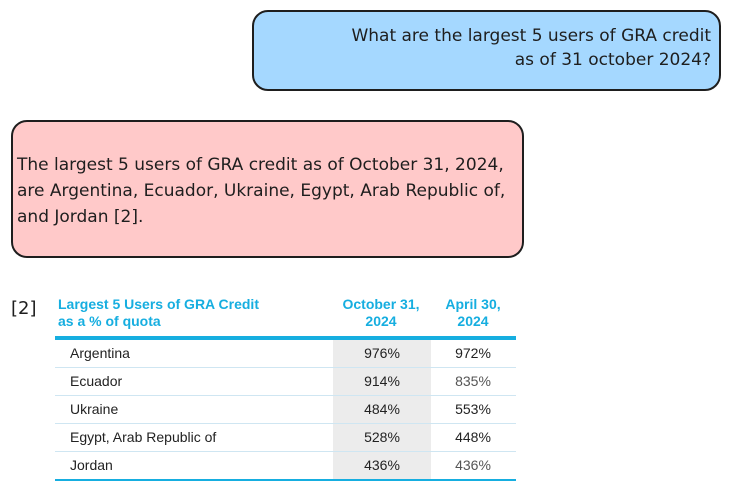 Image resolution: width=731 pixels, height=496 pixels. What do you see at coordinates (285, 410) in the screenshot?
I see `table-row: Ukraine 484% 553%` at bounding box center [285, 410].